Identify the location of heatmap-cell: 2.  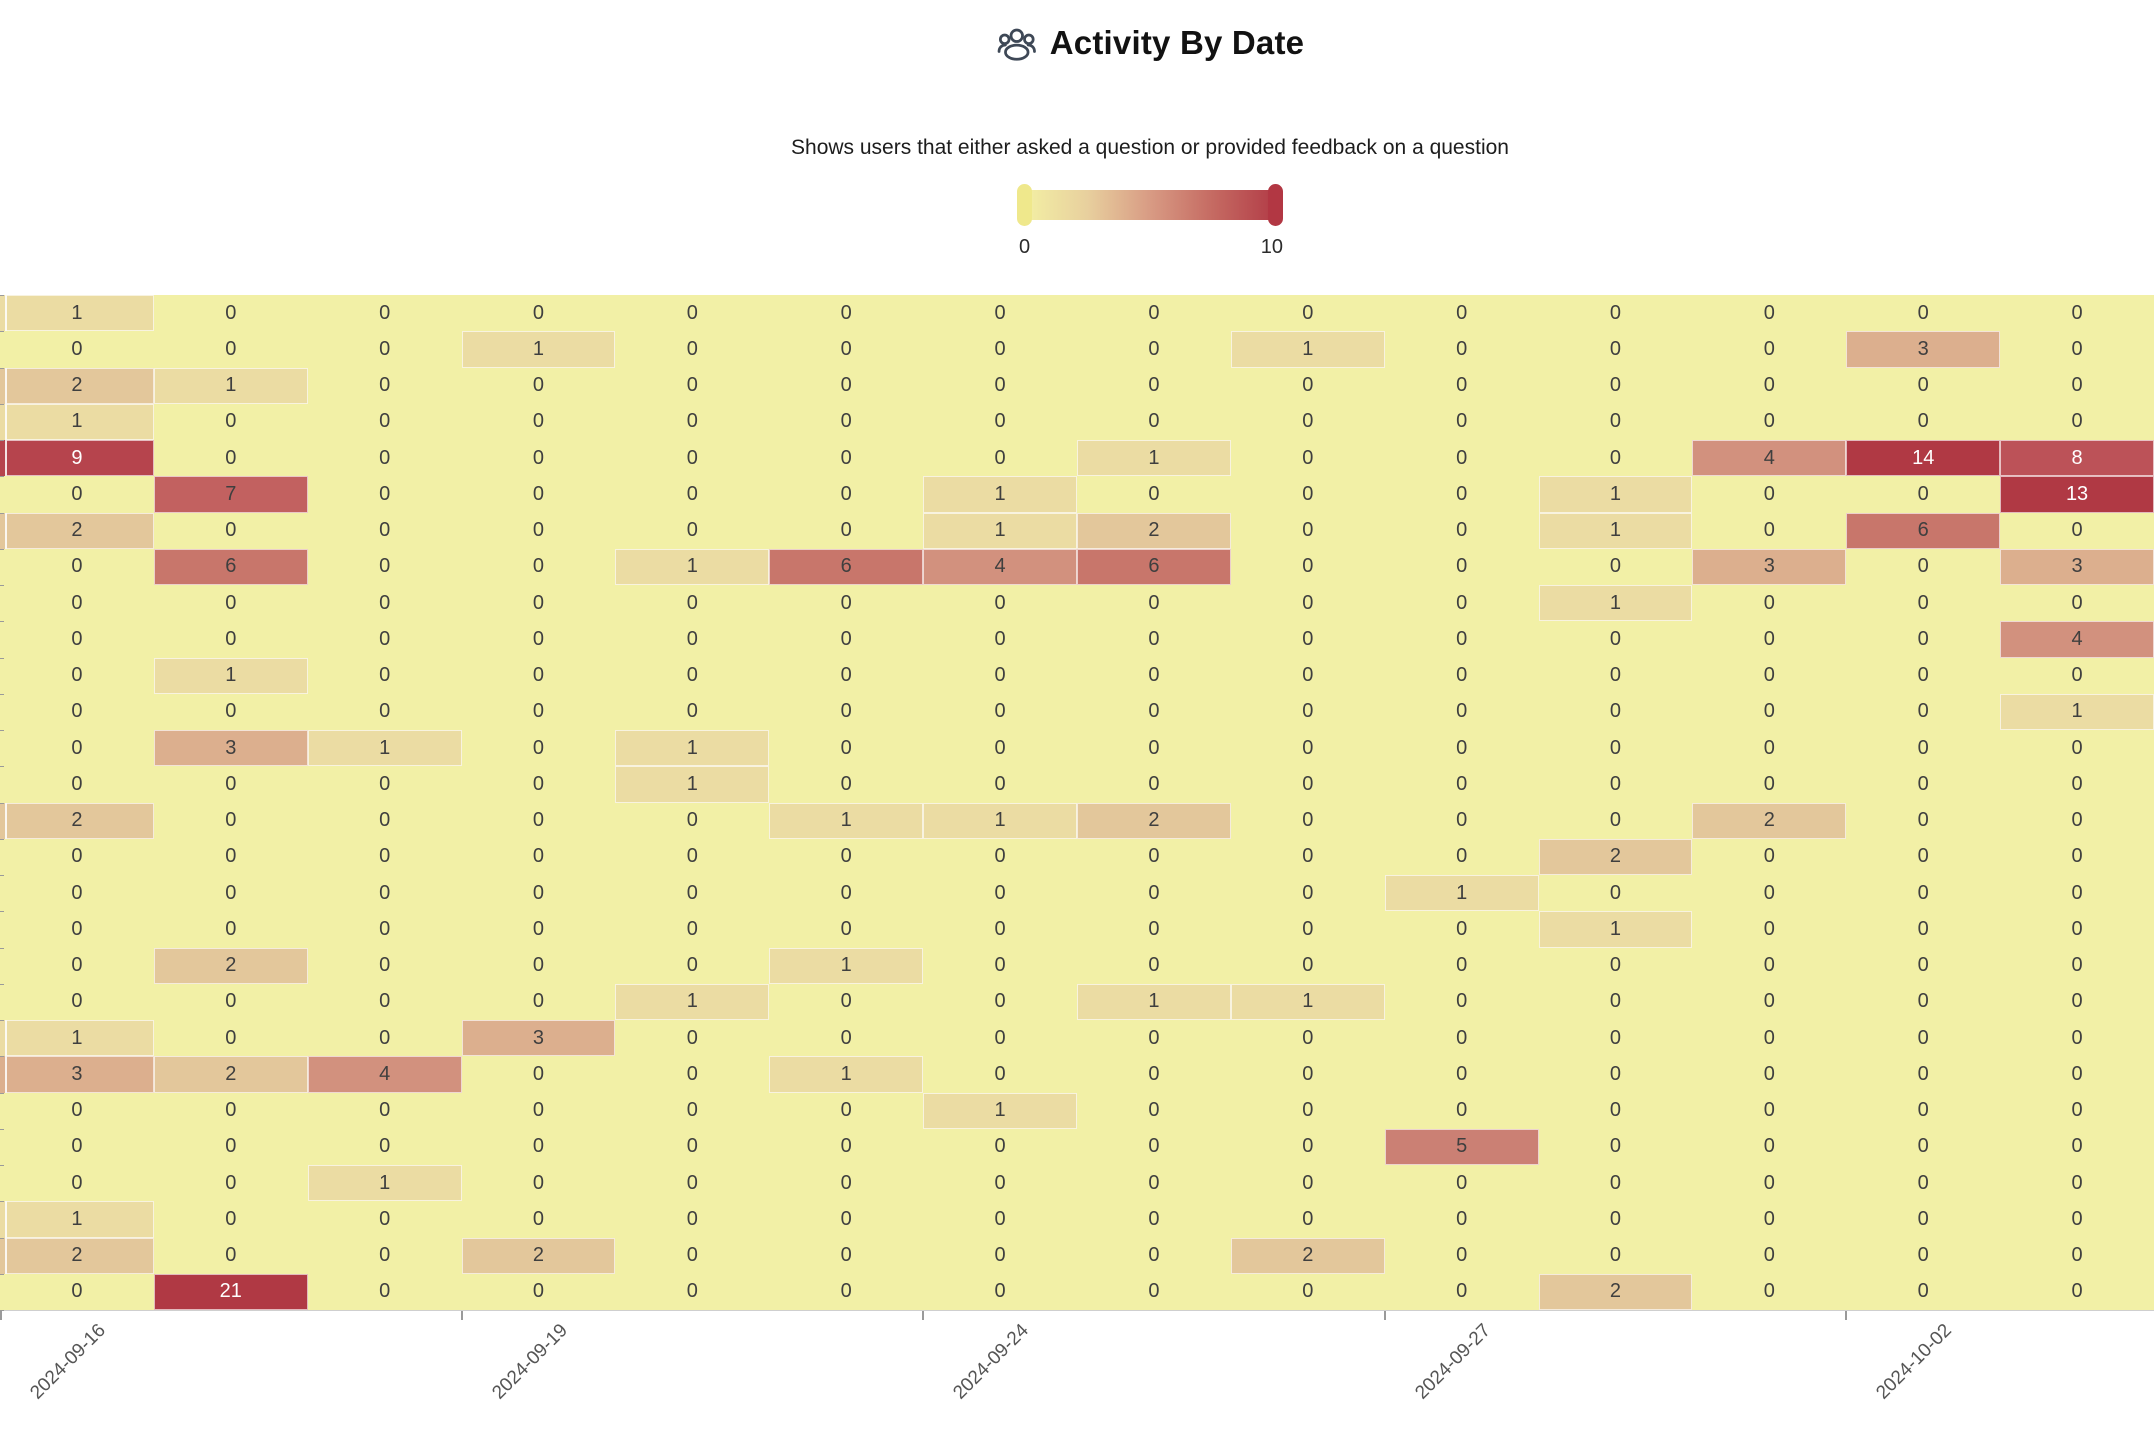
(1154, 820).